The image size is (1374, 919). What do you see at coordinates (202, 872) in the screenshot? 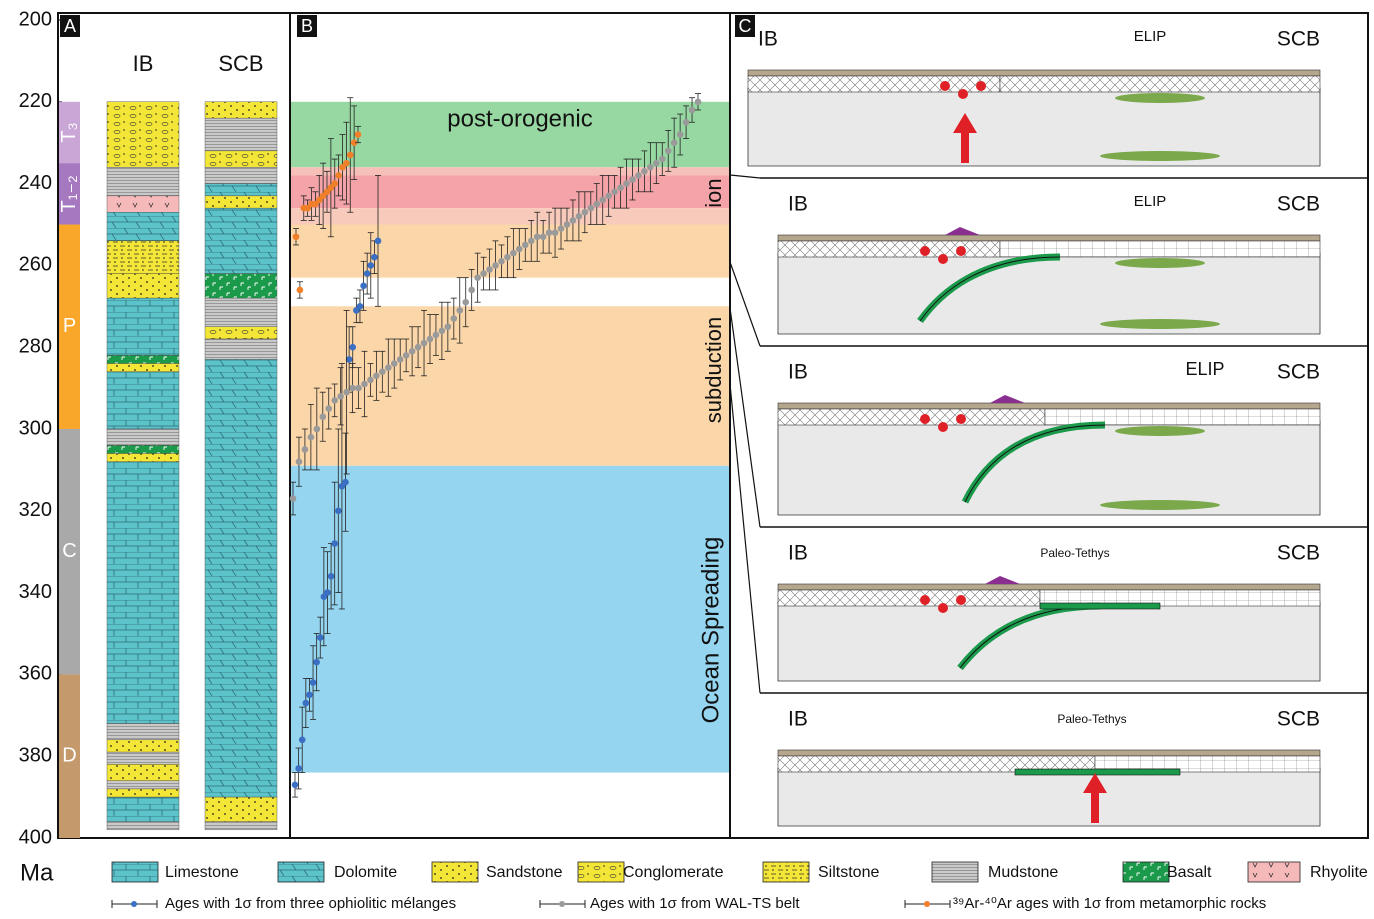
I see `legend-label: Limestone` at bounding box center [202, 872].